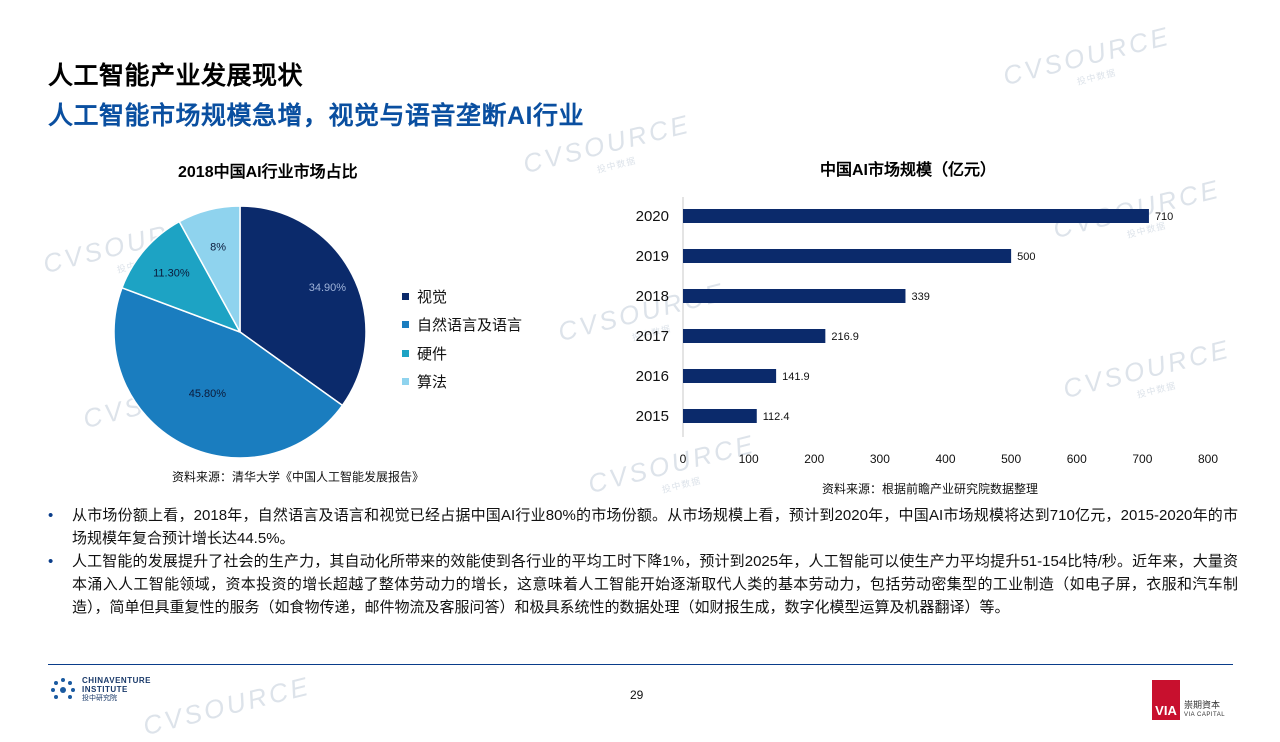  I want to click on via-logo-mark: VIA, so click(1166, 700).